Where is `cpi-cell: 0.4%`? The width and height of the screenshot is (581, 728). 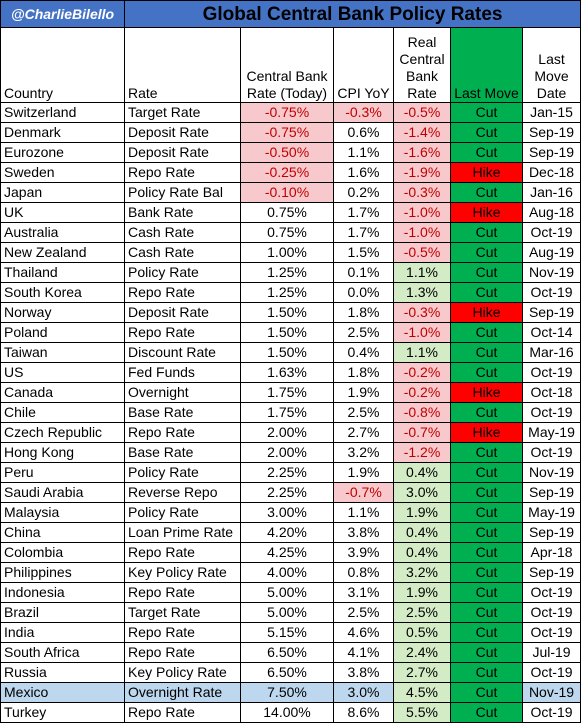
cpi-cell: 0.4% is located at coordinates (363, 352).